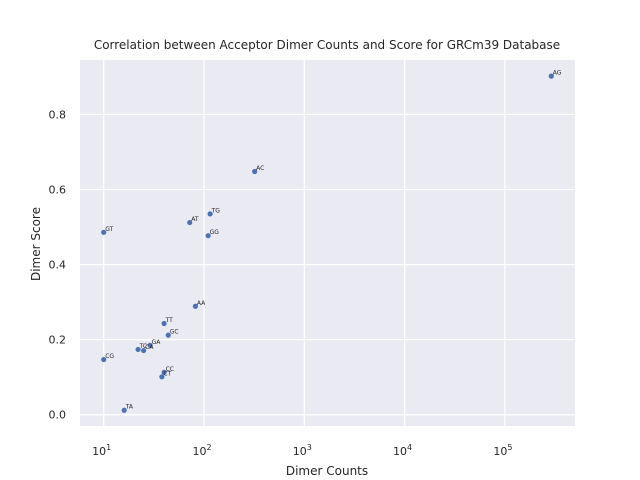 The width and height of the screenshot is (640, 480). What do you see at coordinates (201, 303) in the screenshot?
I see `point-label: AA` at bounding box center [201, 303].